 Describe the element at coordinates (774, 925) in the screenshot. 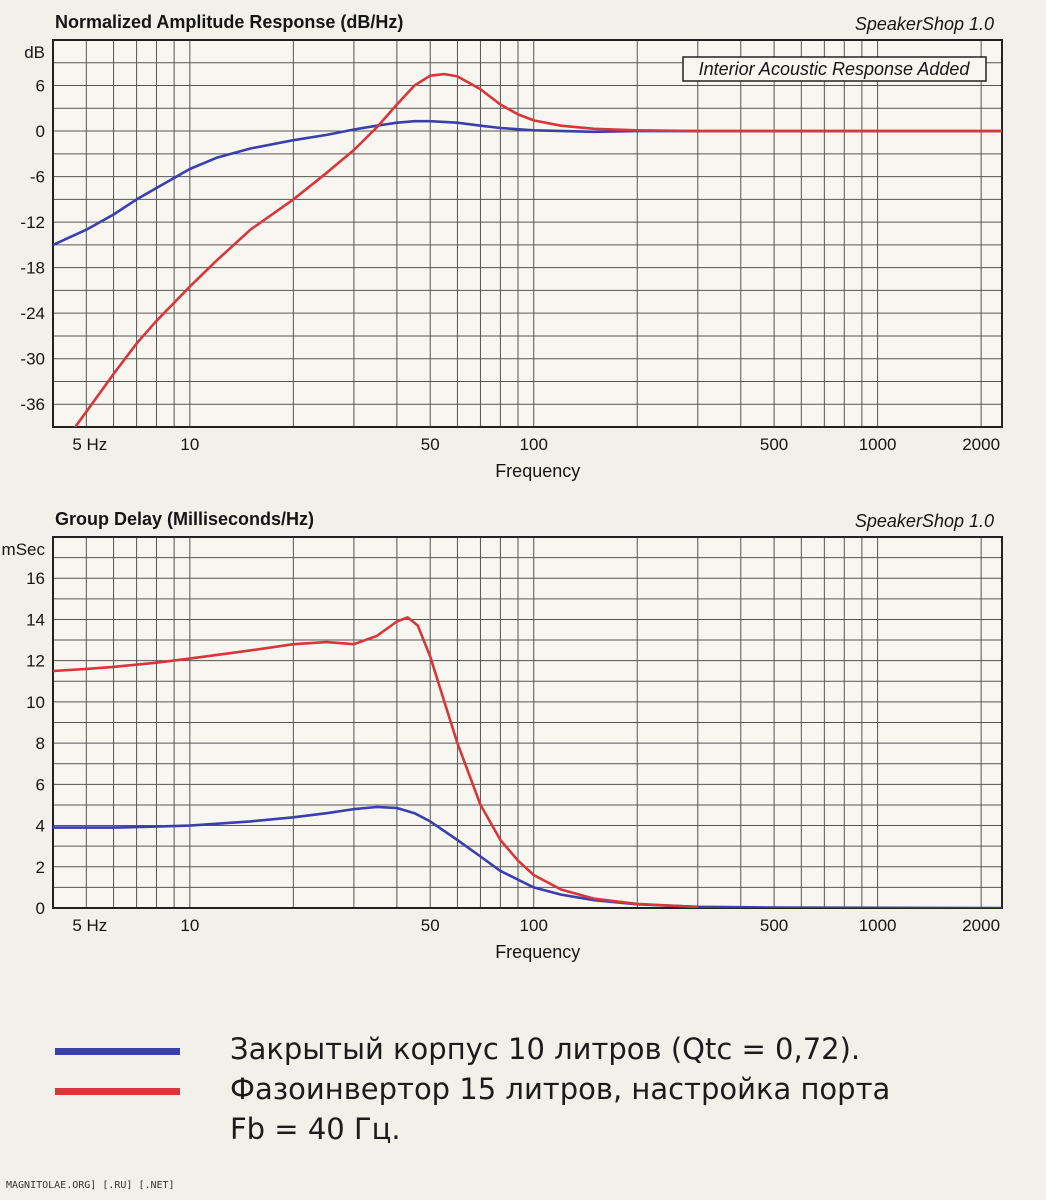

I see `c1-x-tick-label-4: 500` at that location.